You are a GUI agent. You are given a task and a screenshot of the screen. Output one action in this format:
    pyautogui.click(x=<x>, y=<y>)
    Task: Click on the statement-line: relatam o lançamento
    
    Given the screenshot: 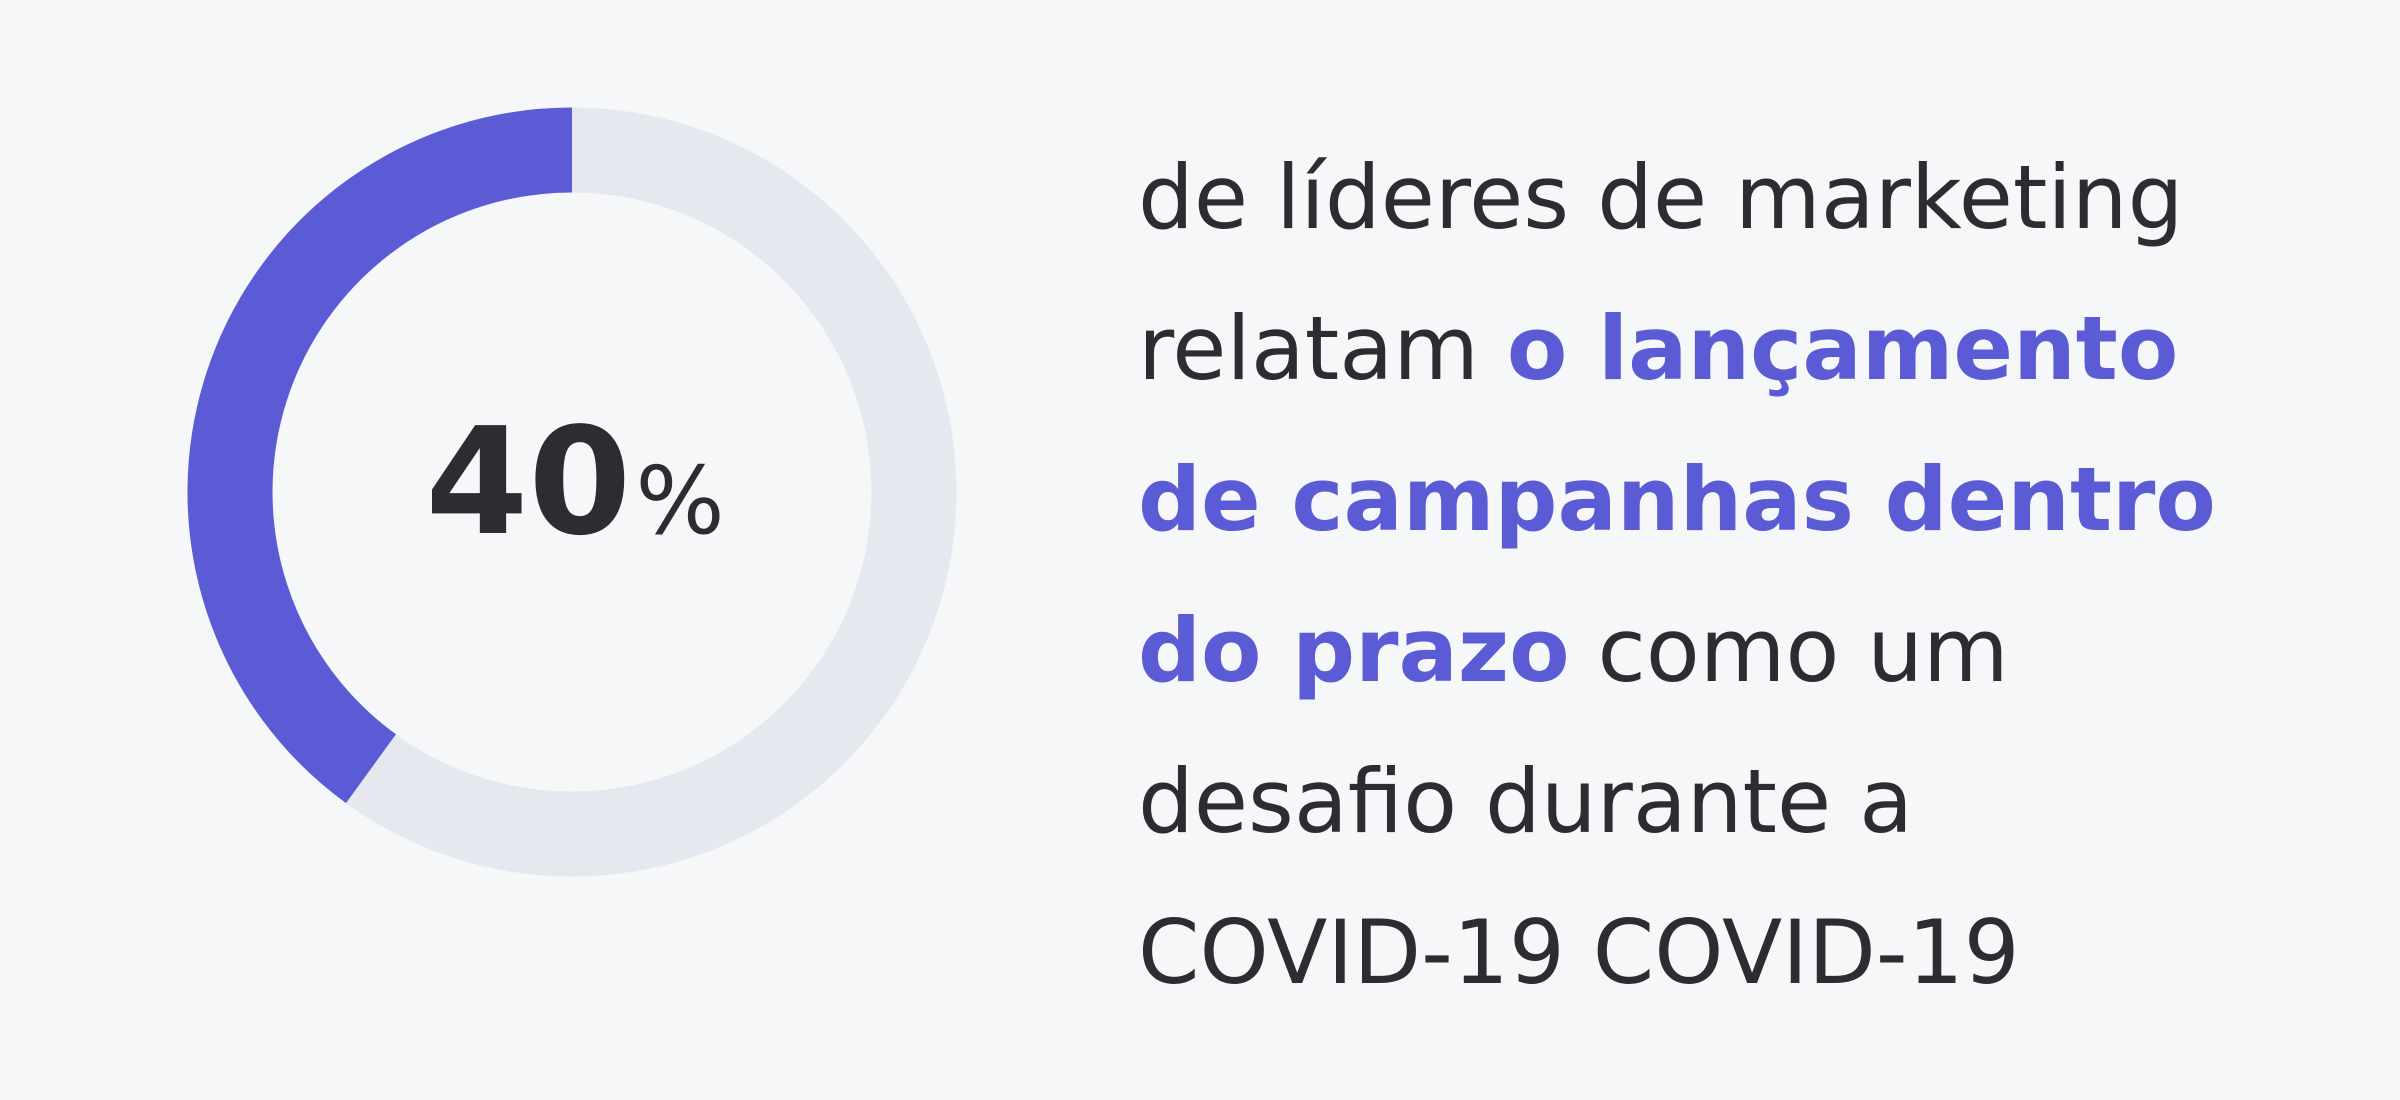 What is the action you would take?
    pyautogui.click(x=1758, y=348)
    